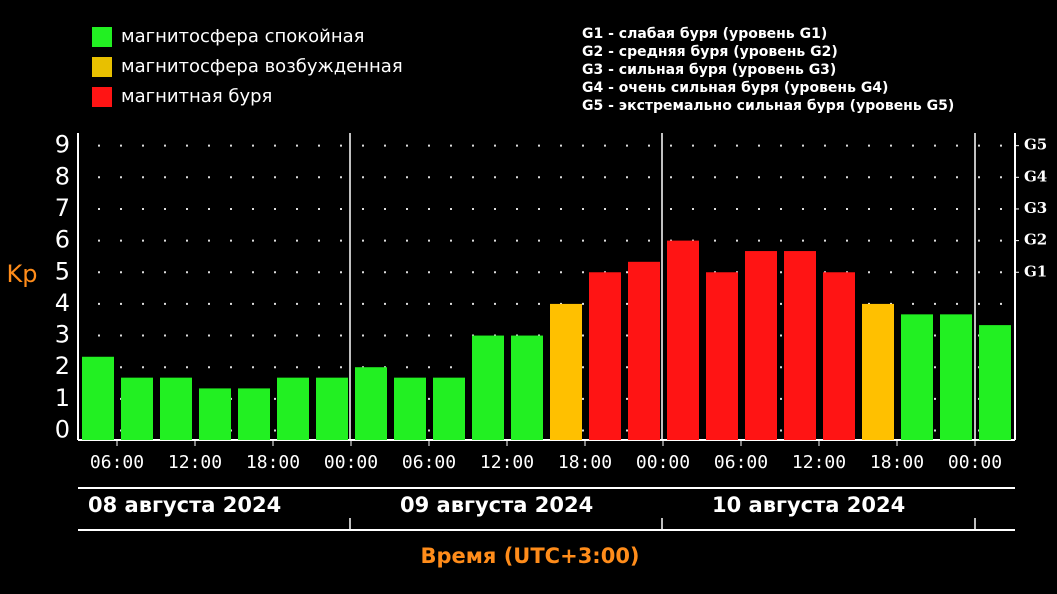  What do you see at coordinates (62, 335) in the screenshot?
I see `y-tick-label: 3` at bounding box center [62, 335].